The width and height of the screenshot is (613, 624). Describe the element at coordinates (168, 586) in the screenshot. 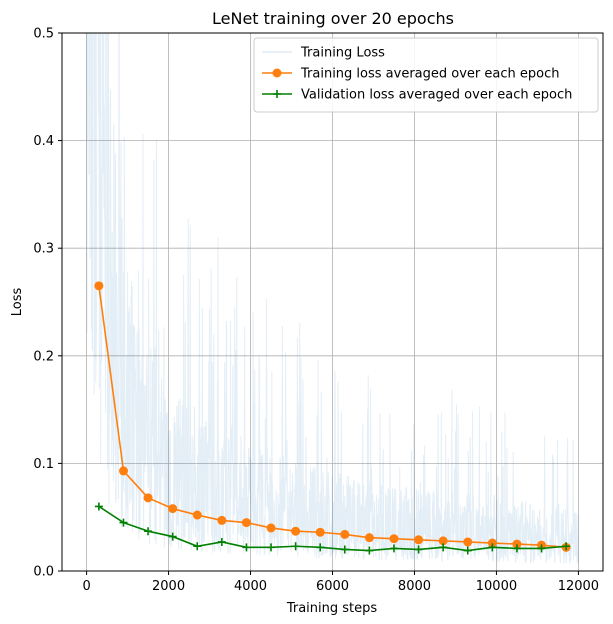

I see `x-tick-label-1: 2000` at that location.